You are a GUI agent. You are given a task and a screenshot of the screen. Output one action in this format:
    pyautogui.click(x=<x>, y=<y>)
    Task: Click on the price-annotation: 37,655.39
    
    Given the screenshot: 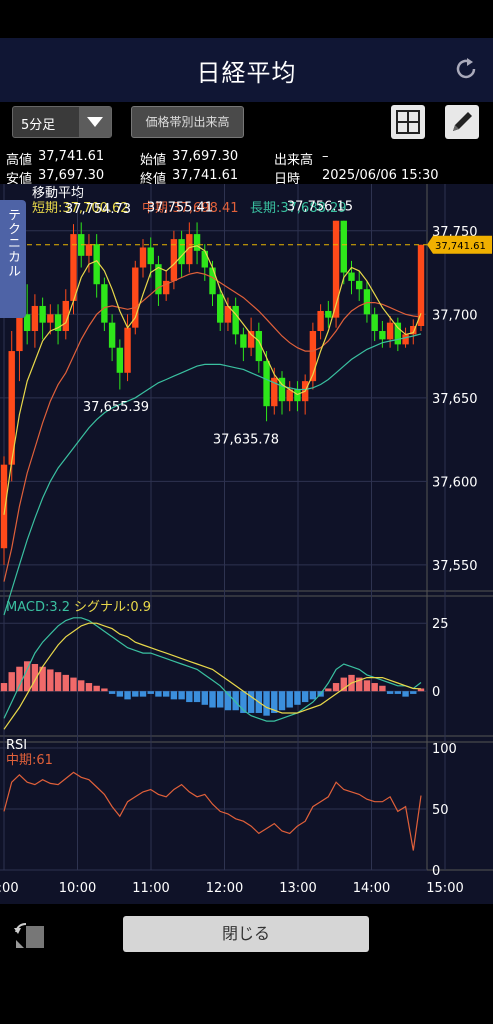 What is the action you would take?
    pyautogui.click(x=116, y=407)
    